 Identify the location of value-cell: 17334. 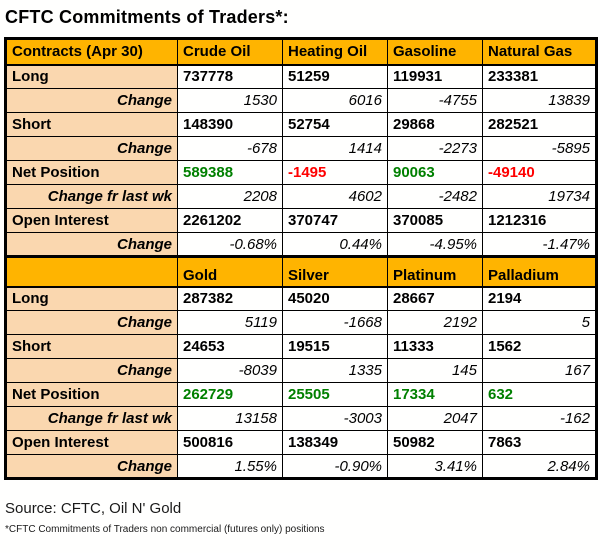
(435, 394).